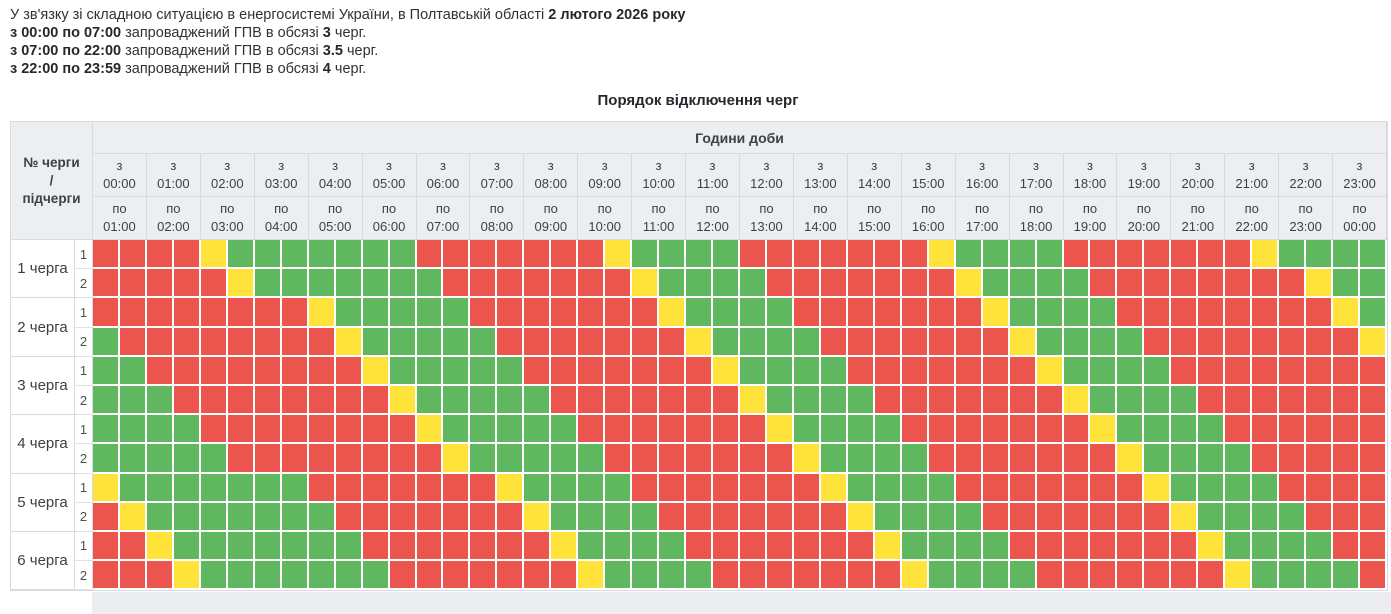 The width and height of the screenshot is (1391, 614). I want to click on hour-to-cell: по 18:00, so click(1036, 218).